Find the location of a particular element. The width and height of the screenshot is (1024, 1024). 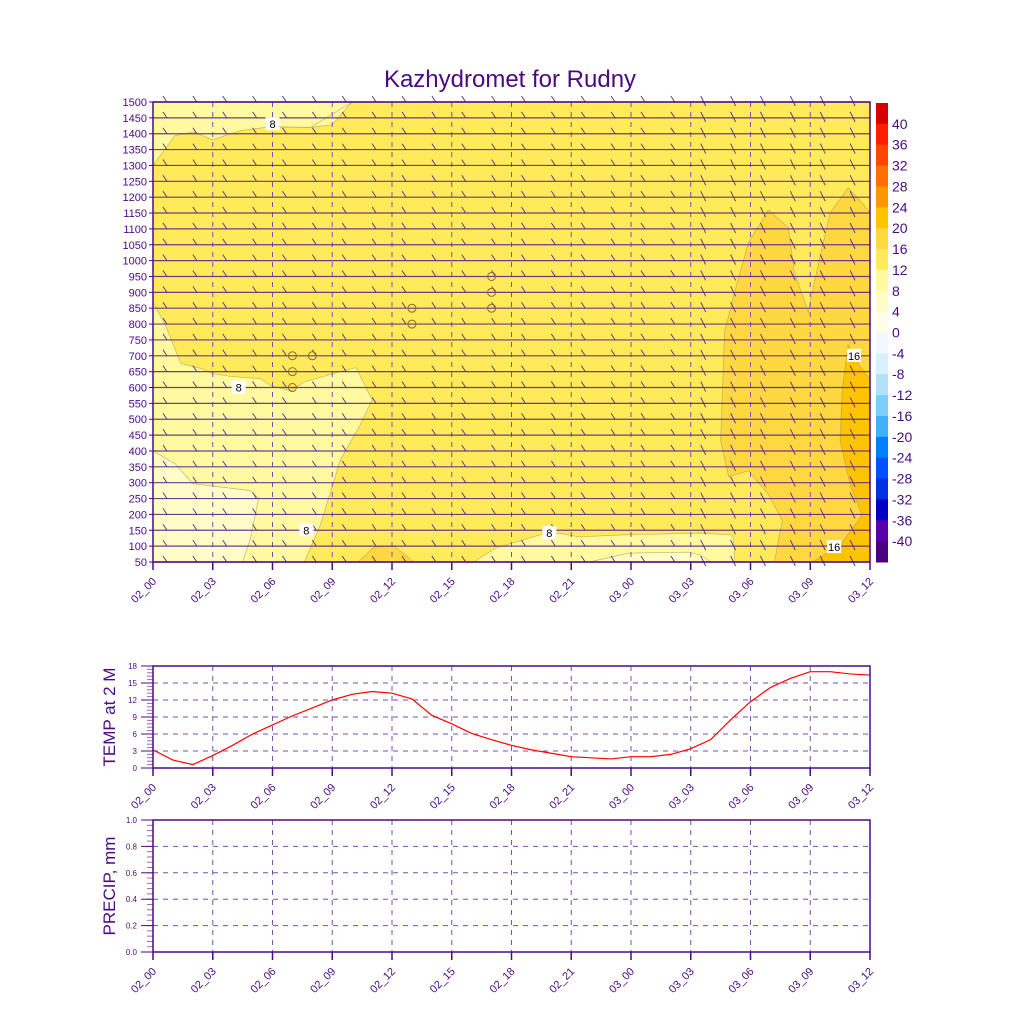

top-x-tick-label: 02_18 is located at coordinates (503, 591).